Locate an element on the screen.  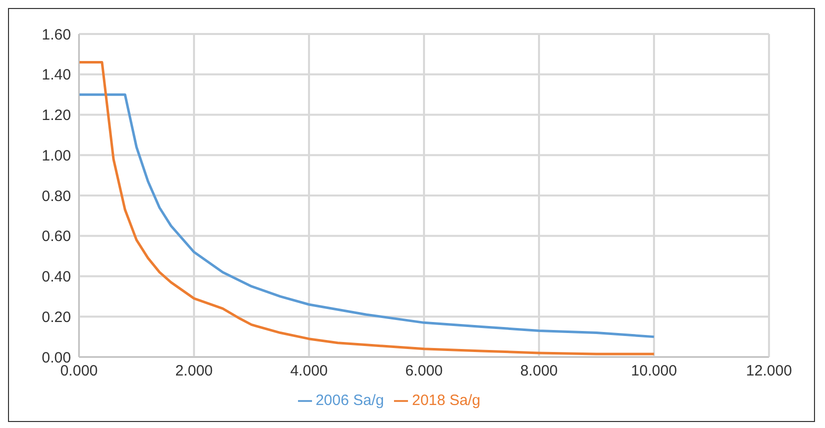
x-tick-label: 2.000 is located at coordinates (194, 371).